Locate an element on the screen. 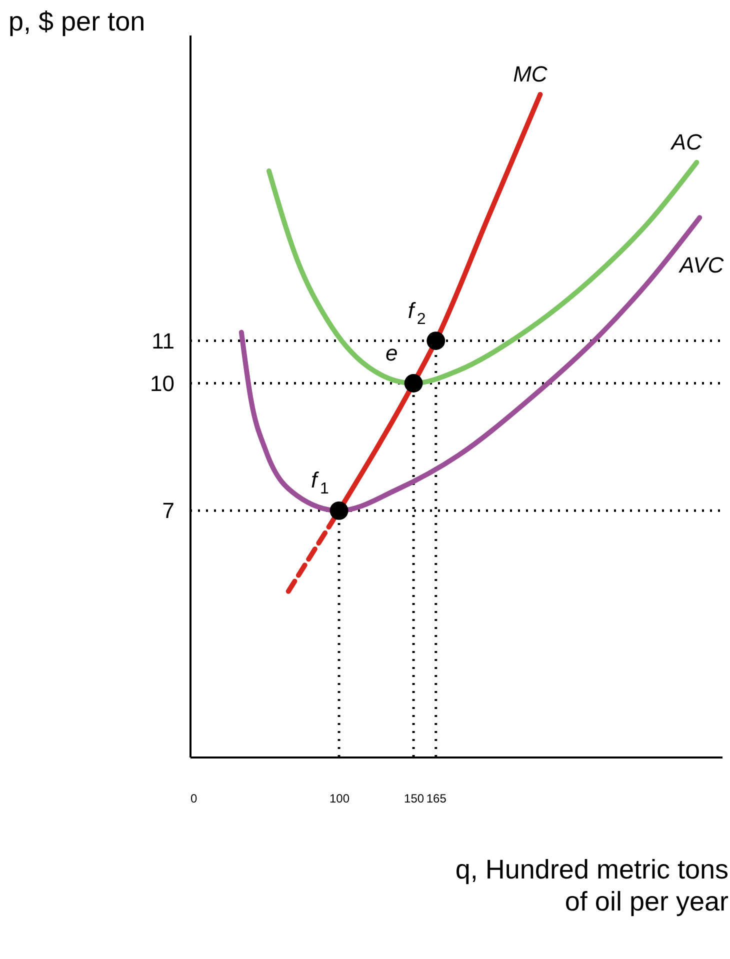 The image size is (730, 959). y-tick-label: 11 is located at coordinates (163, 341).